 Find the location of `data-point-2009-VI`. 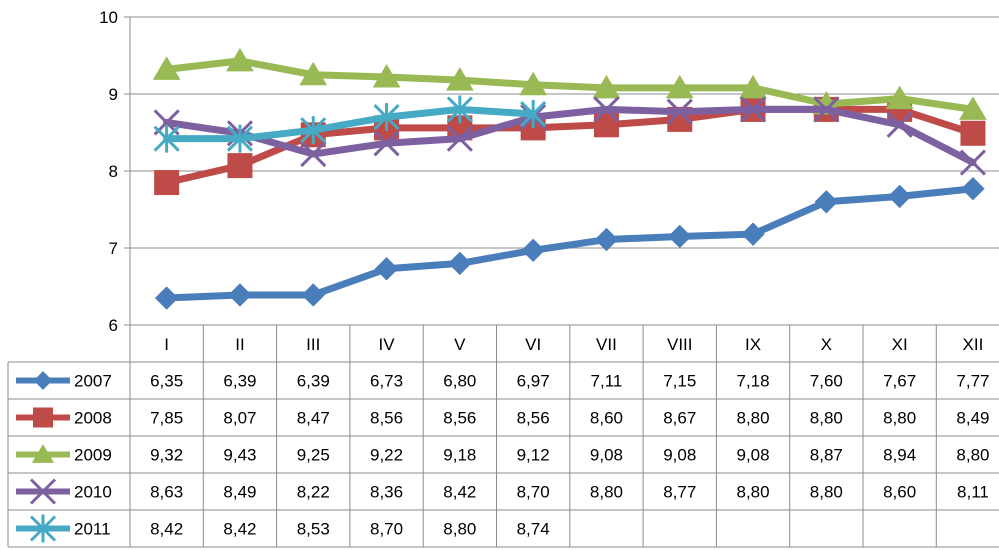

data-point-2009-VI is located at coordinates (533, 83).